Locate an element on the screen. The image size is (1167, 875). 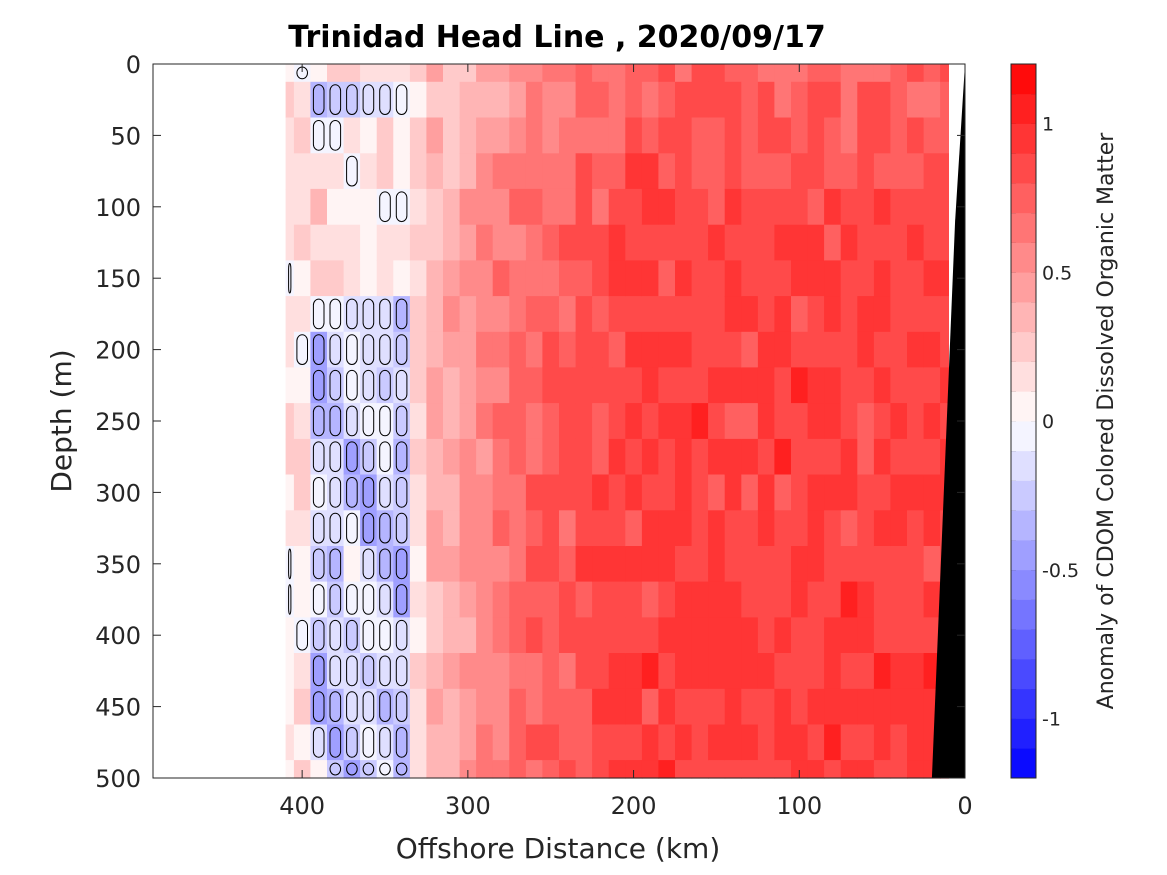
chart-title: Trinidad Head Line , 2020/09/17 is located at coordinates (556, 37).